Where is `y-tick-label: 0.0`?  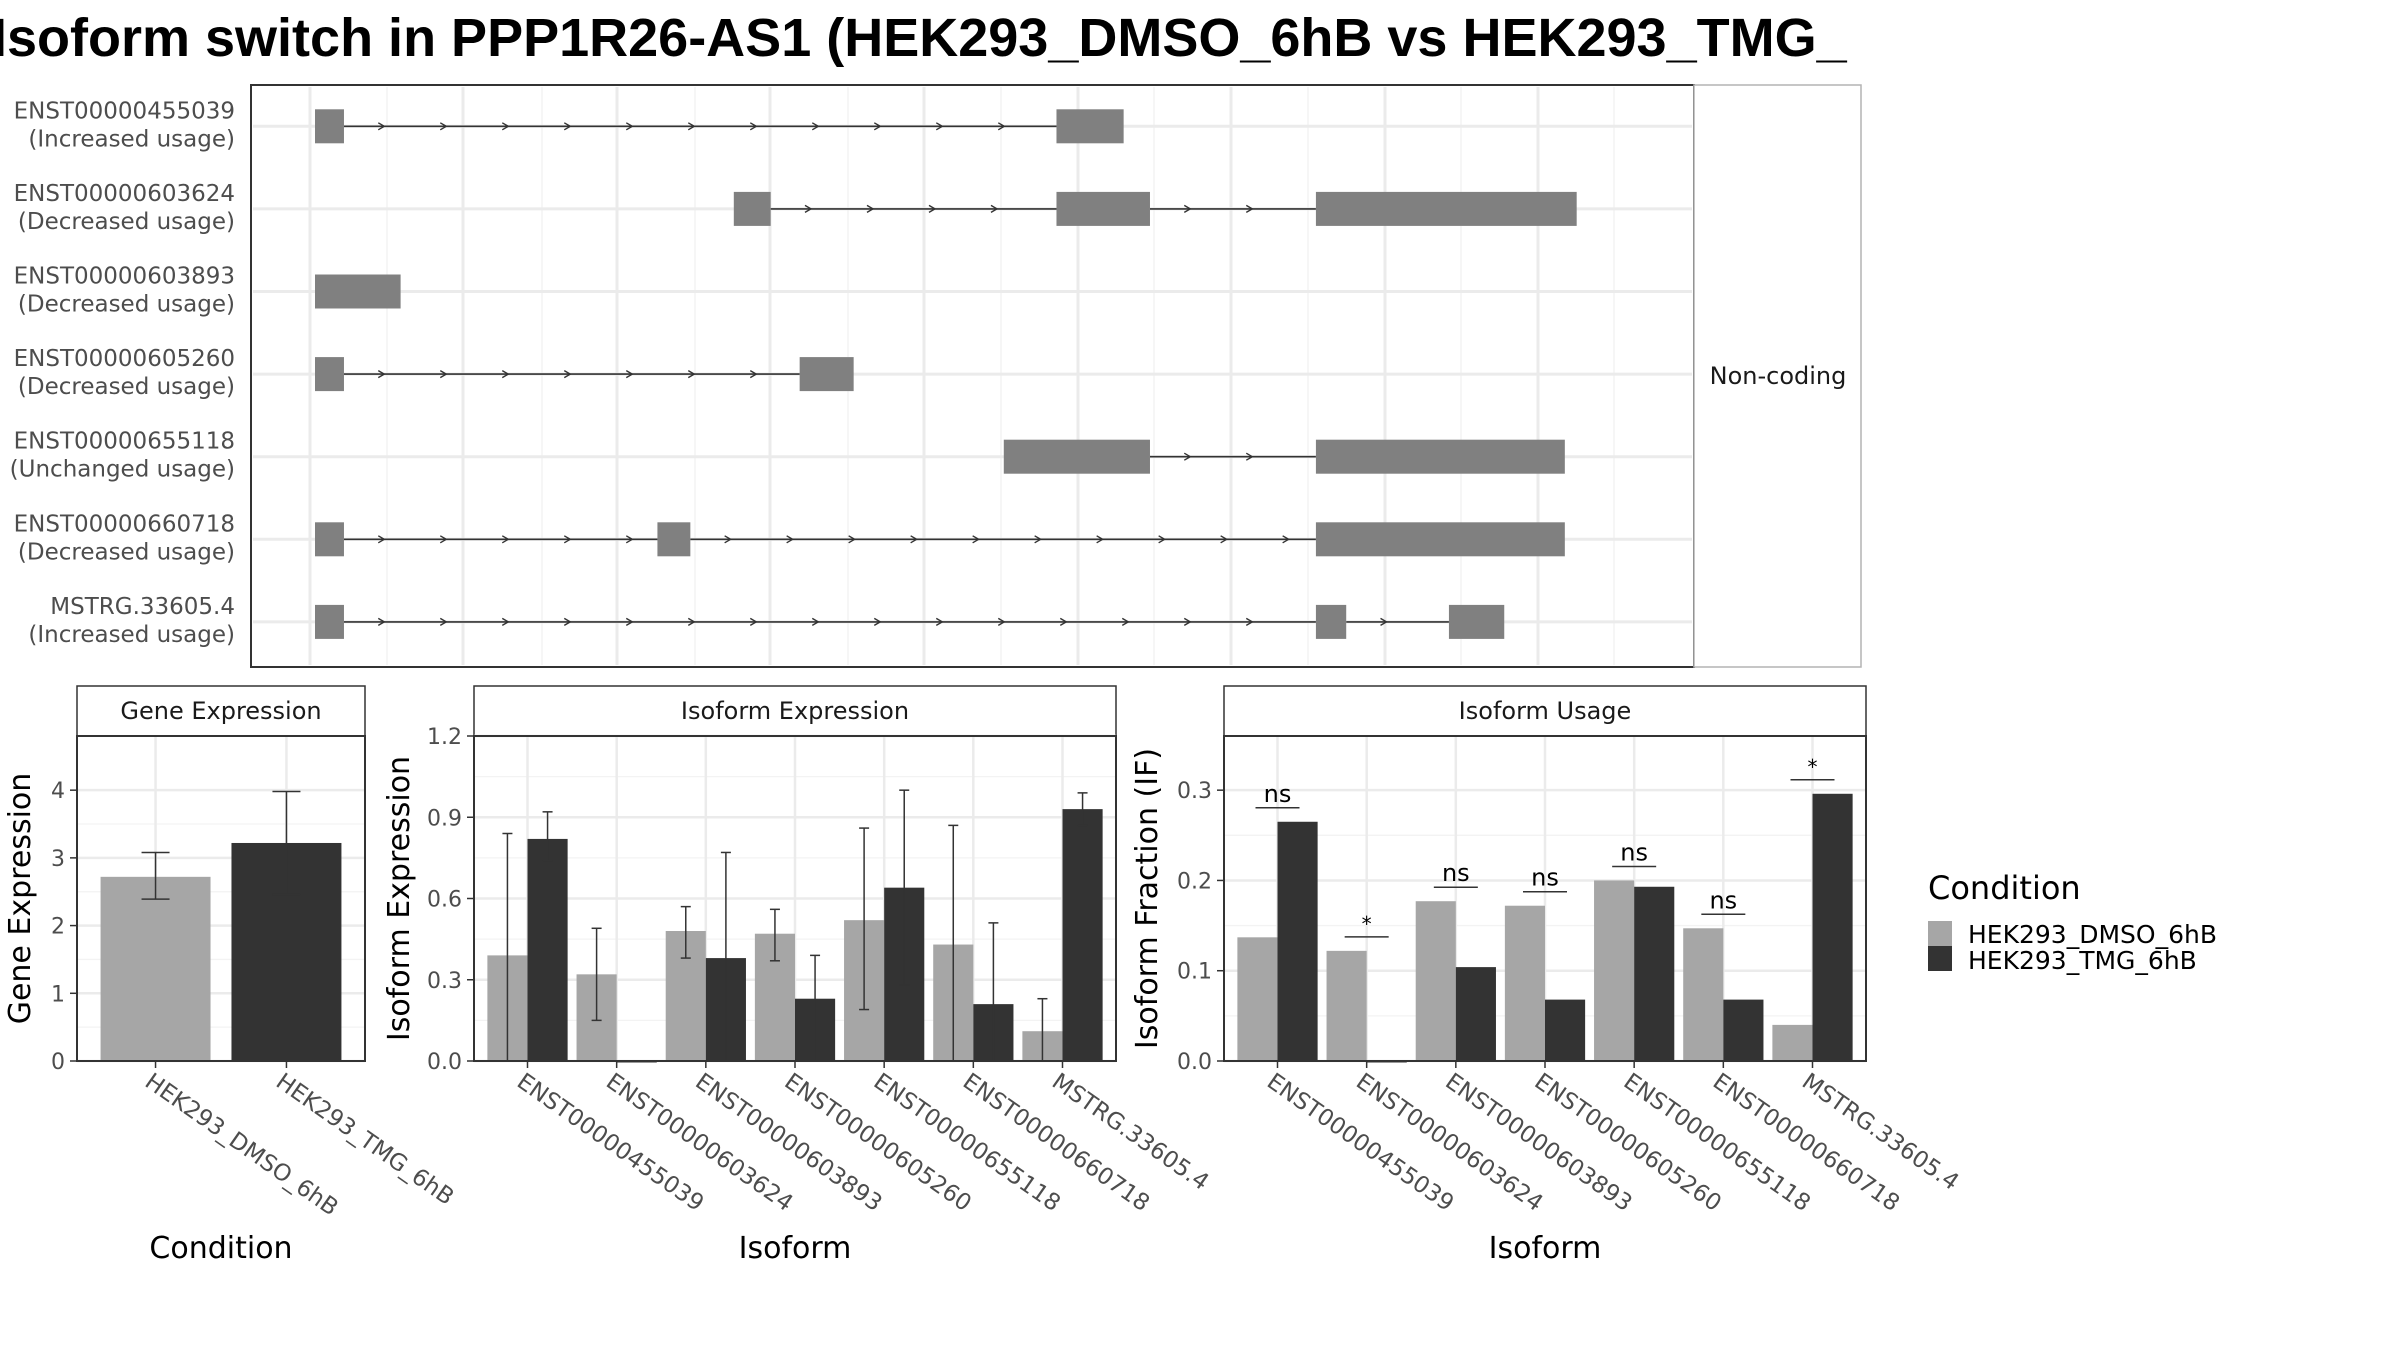
y-tick-label: 0.0 is located at coordinates (444, 1062).